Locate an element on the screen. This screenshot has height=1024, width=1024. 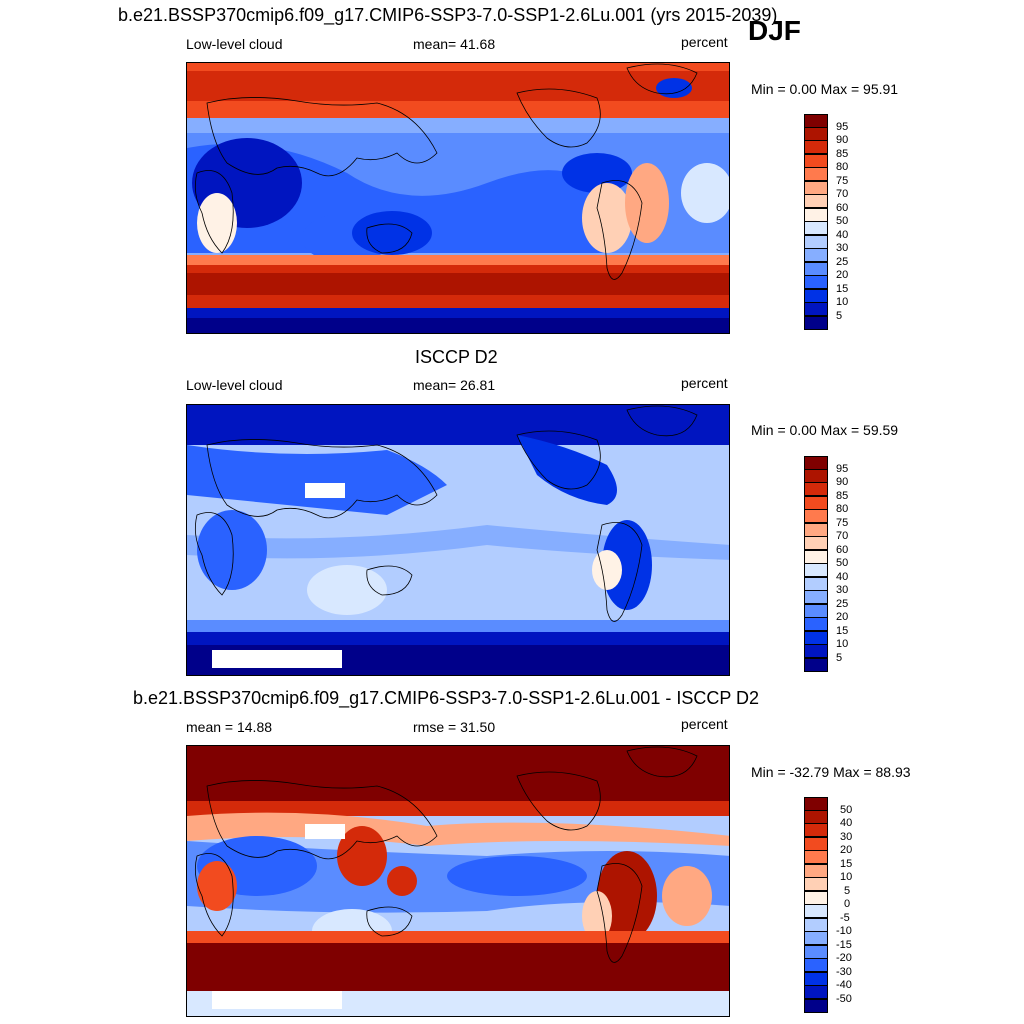
colorbar-tick-label: -40 is located at coordinates (844, 985).